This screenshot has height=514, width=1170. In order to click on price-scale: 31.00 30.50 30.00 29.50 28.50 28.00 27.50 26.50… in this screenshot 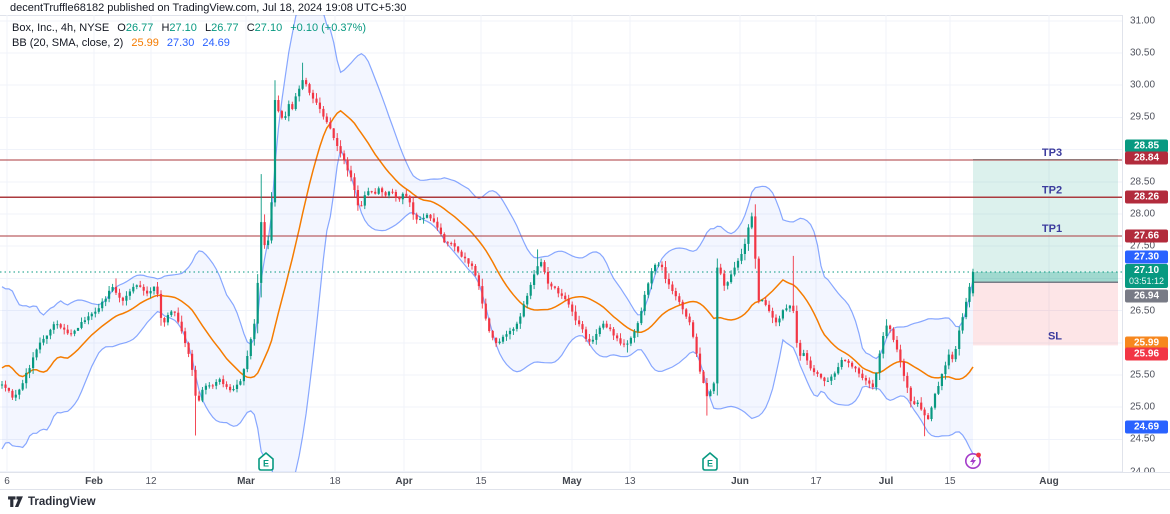, I will do `click(1146, 252)`.